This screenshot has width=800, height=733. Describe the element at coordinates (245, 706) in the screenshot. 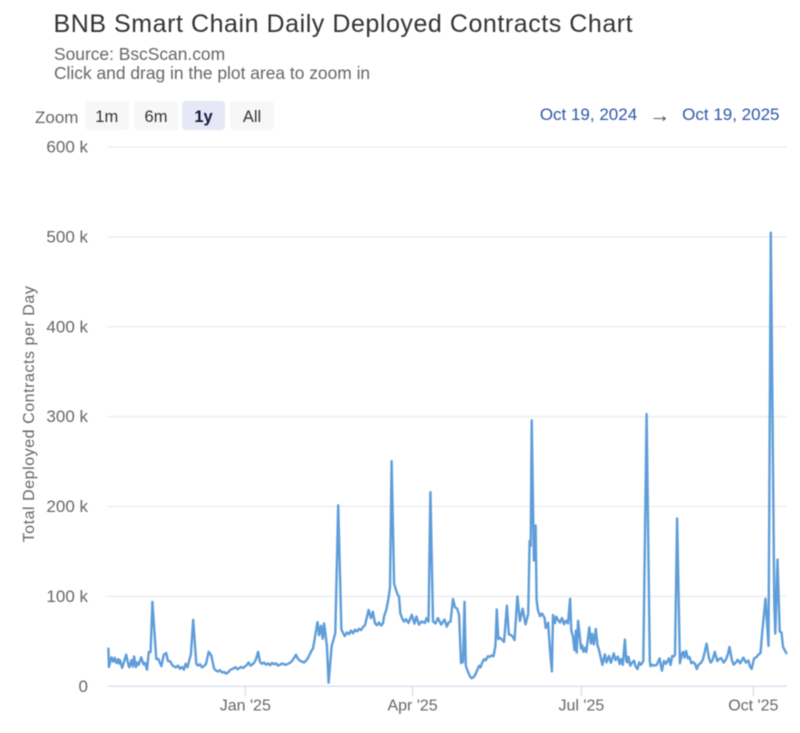

I see `svg-text: Jan '25` at that location.